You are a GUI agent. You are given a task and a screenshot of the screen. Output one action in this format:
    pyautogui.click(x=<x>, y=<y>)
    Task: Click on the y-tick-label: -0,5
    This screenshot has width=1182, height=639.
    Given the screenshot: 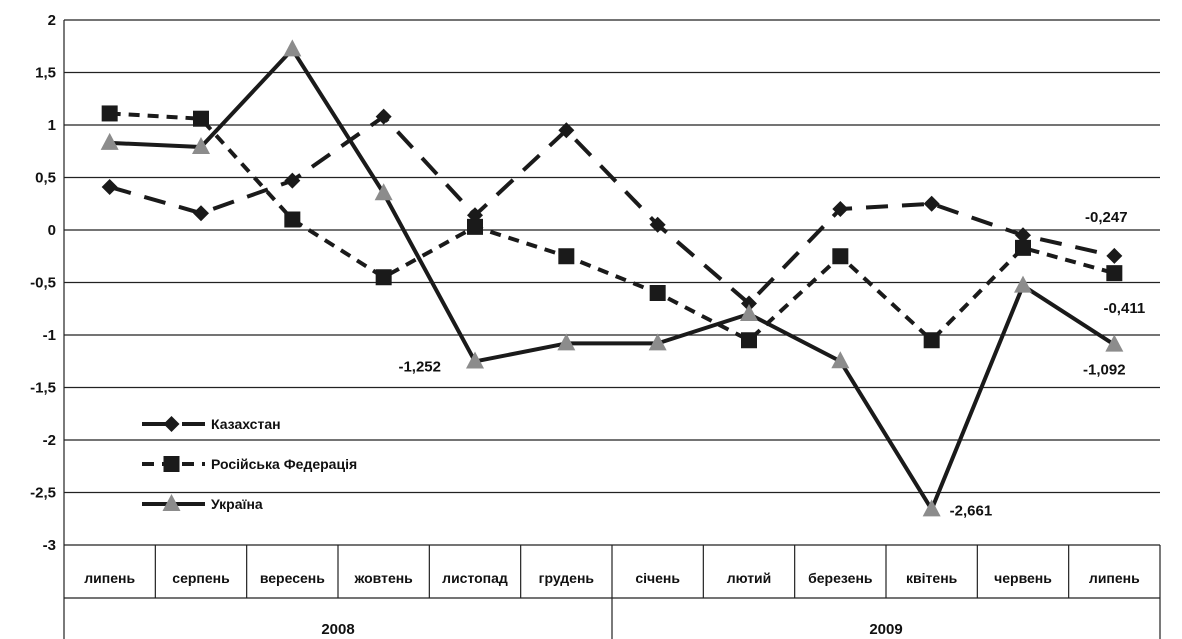 What is the action you would take?
    pyautogui.click(x=43, y=283)
    